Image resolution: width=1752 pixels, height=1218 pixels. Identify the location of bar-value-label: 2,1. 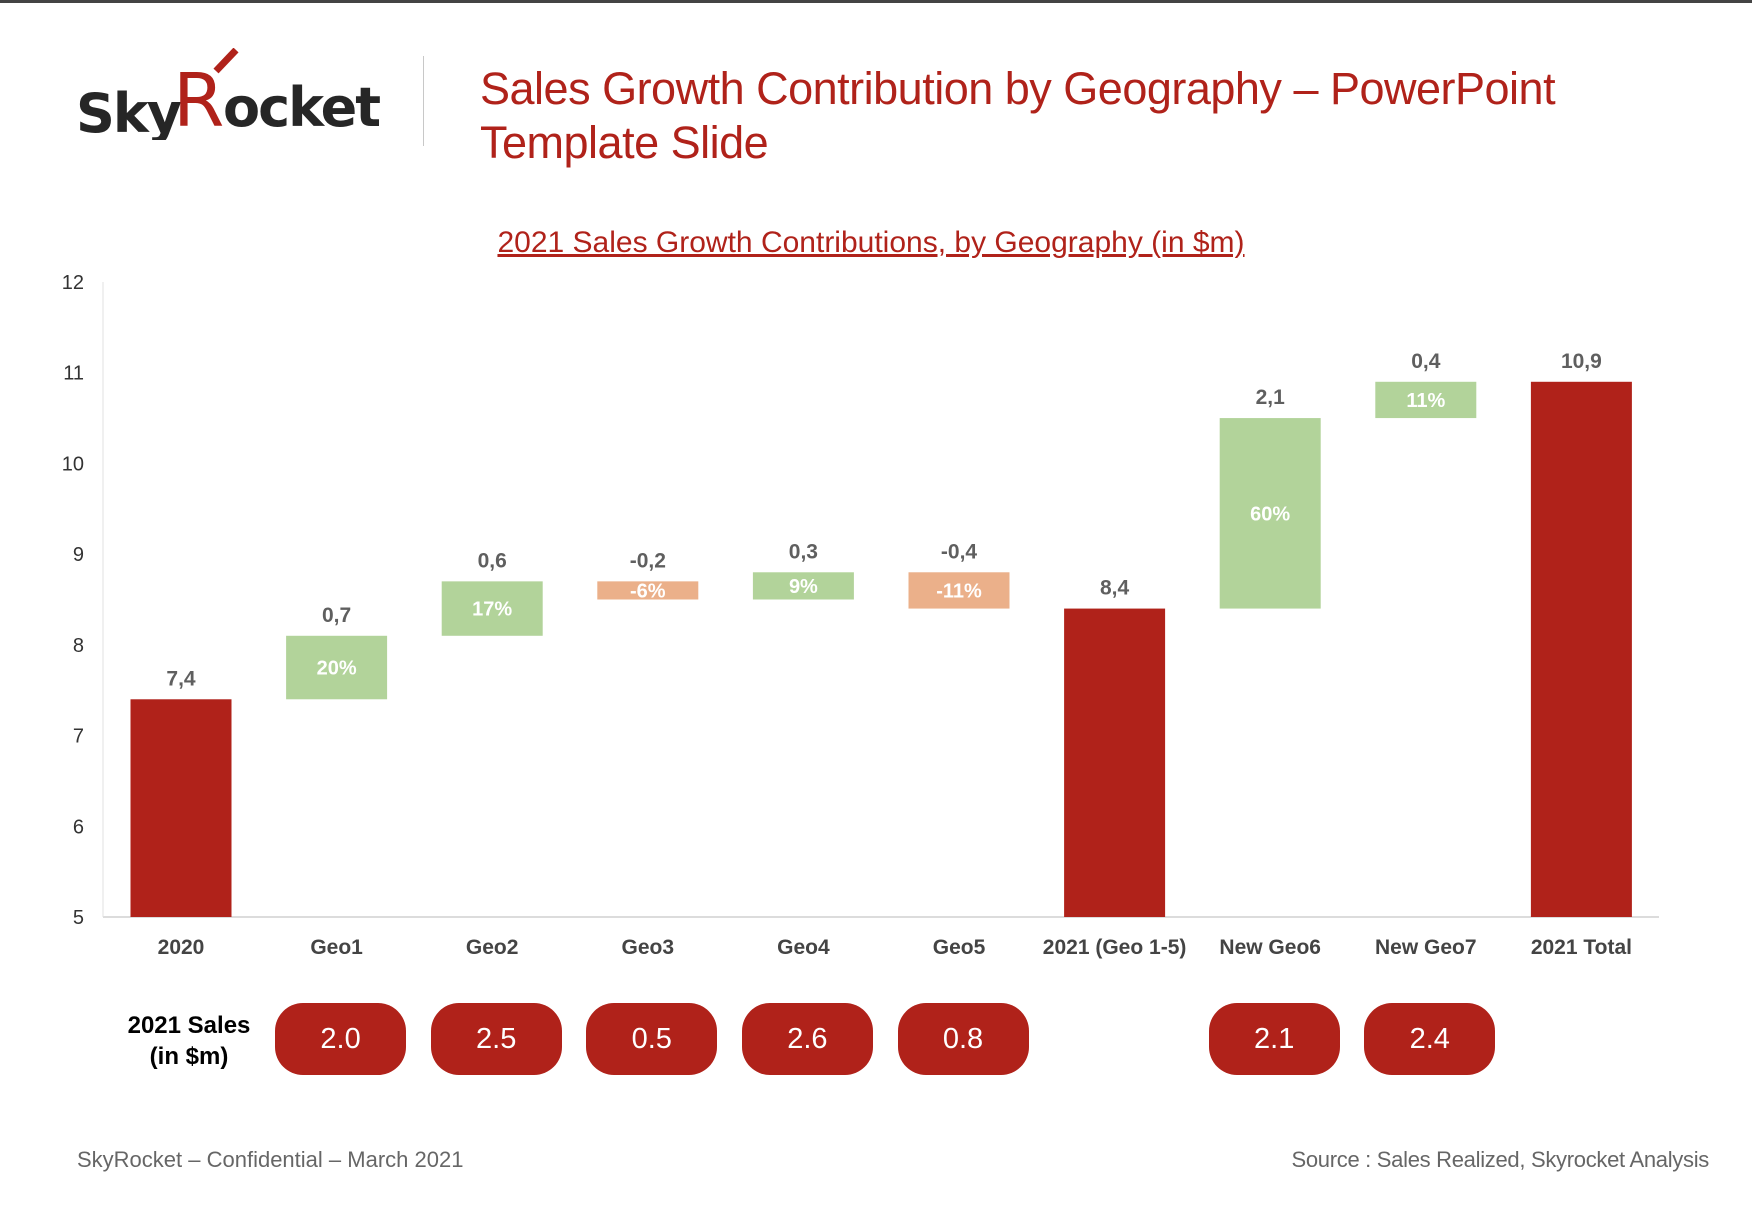
(1271, 397).